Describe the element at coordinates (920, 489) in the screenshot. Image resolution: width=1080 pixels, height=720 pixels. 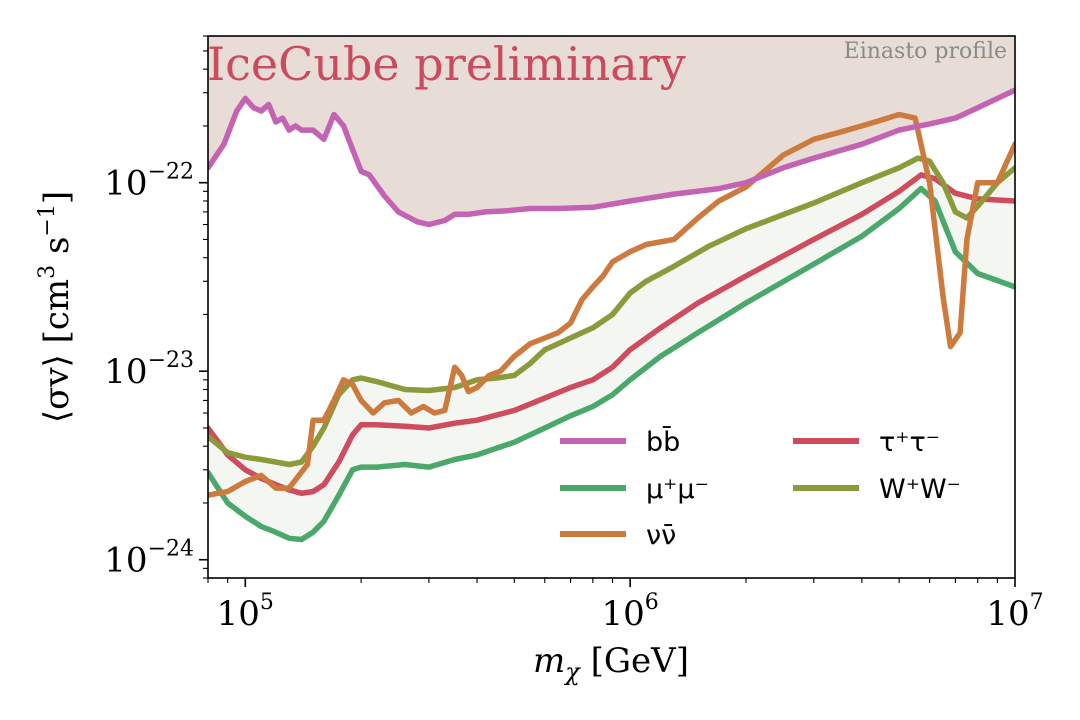
I see `legend-label: W⁺W⁻` at that location.